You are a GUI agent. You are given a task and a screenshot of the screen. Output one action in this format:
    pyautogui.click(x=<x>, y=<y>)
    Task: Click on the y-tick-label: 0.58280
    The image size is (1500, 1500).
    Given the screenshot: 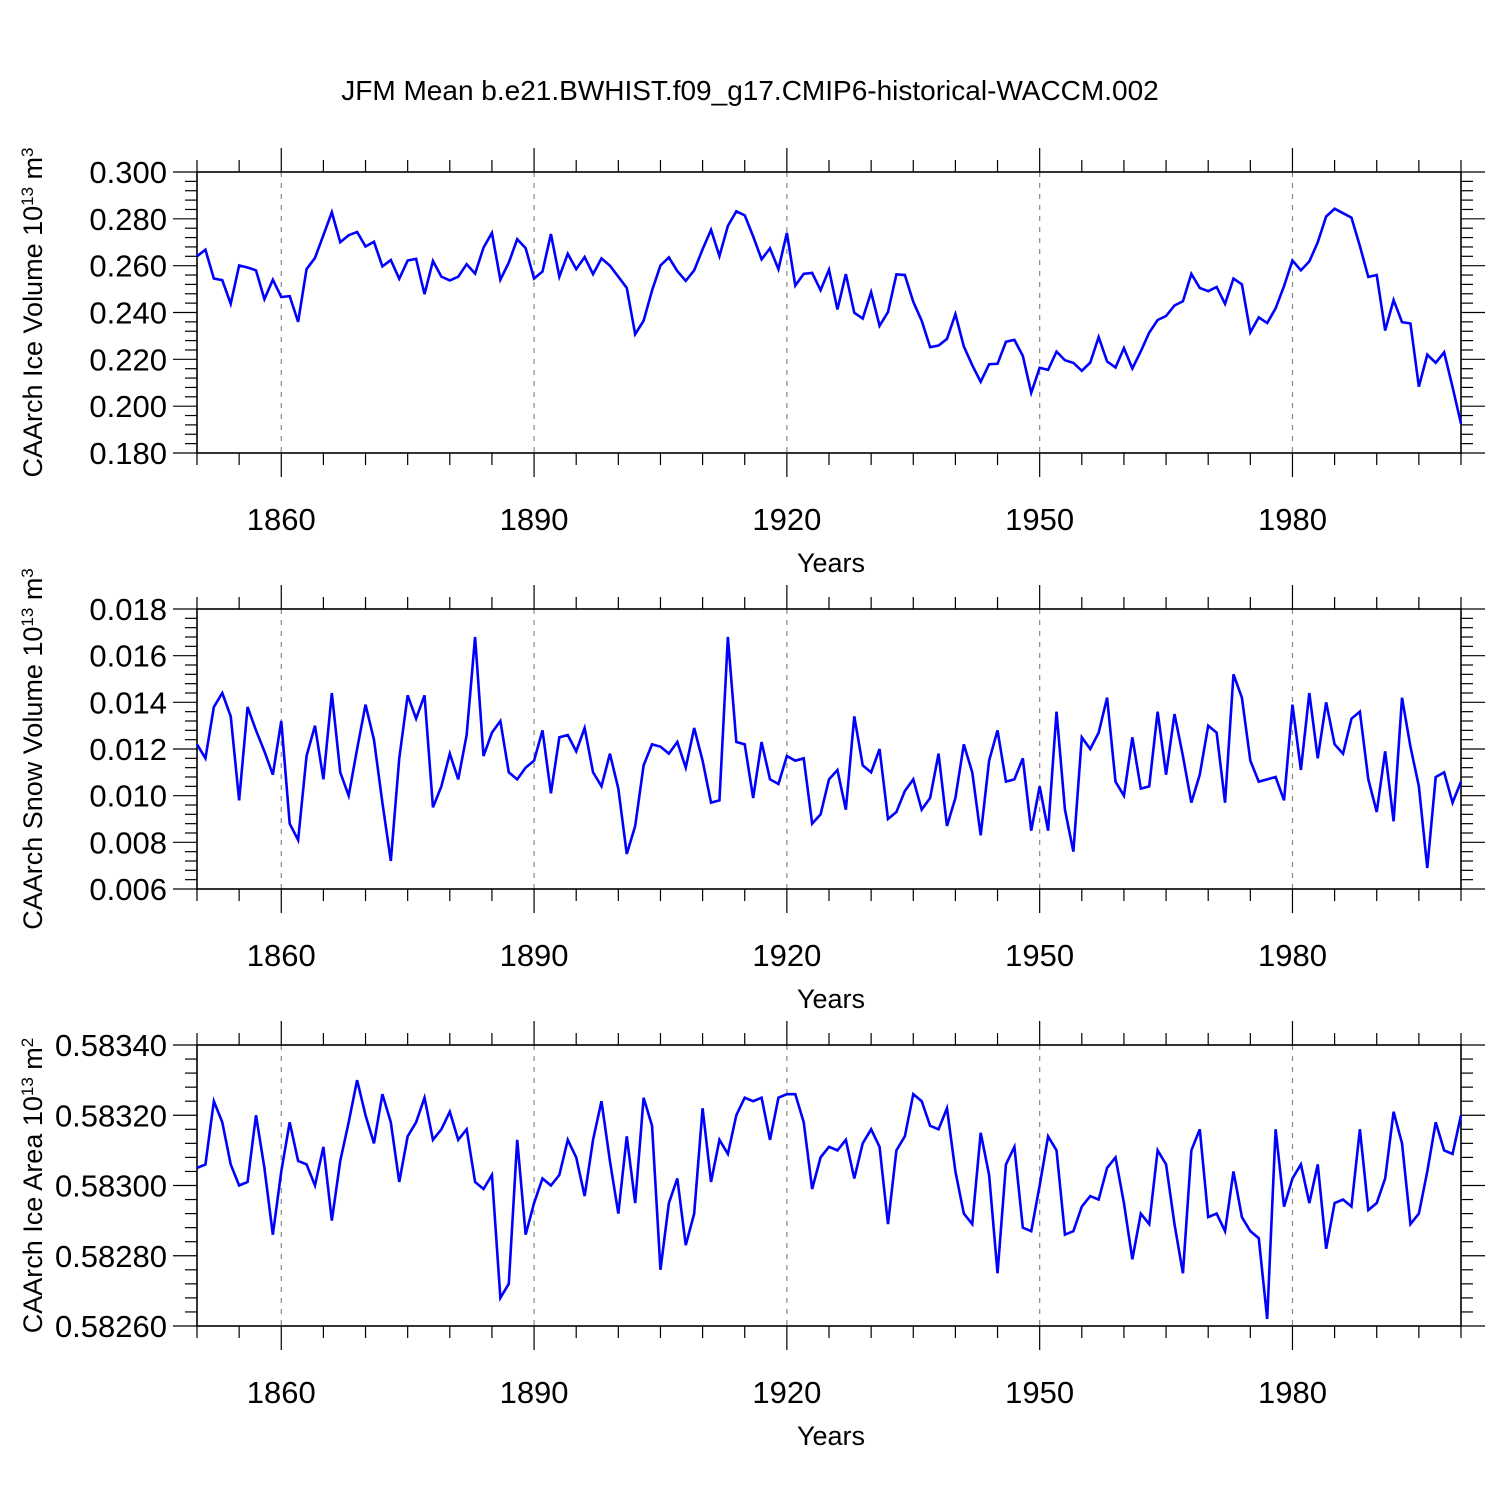 What is the action you would take?
    pyautogui.click(x=111, y=1256)
    